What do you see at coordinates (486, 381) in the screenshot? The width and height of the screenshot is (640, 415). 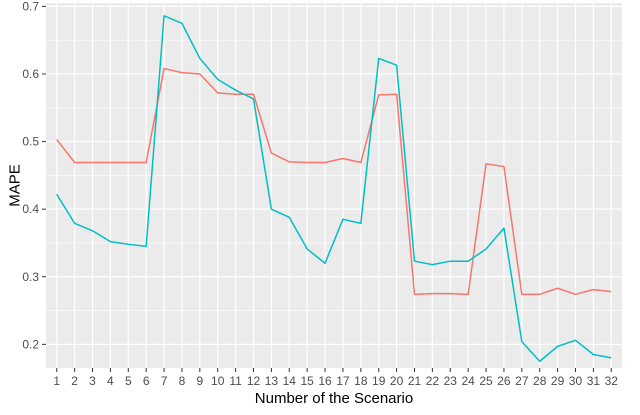 I see `x-tick-label: 25` at bounding box center [486, 381].